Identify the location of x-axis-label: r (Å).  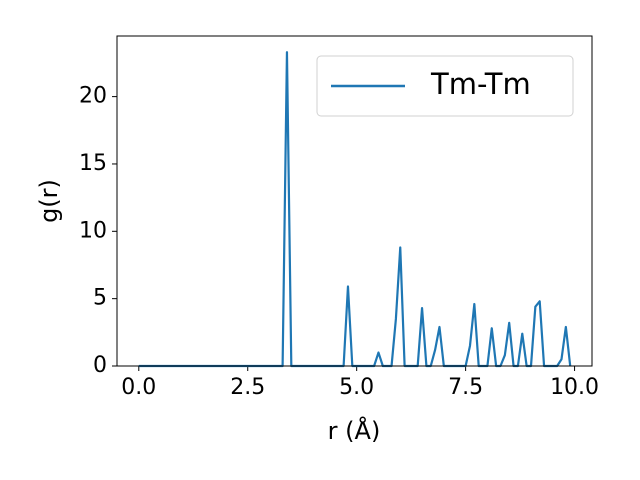
(354, 430).